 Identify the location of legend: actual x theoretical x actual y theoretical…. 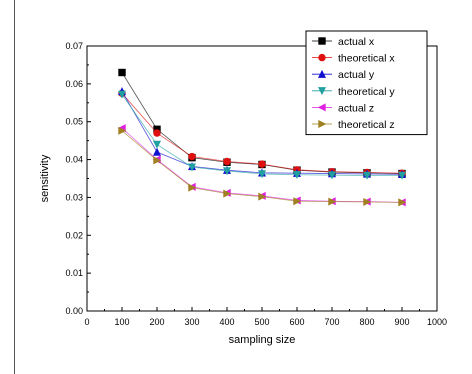
(366, 83).